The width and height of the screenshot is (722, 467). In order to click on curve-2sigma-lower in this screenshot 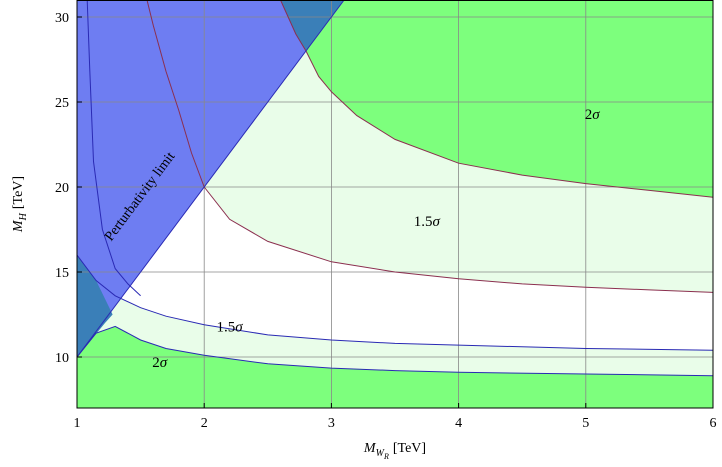, I will do `click(395, 351)`.